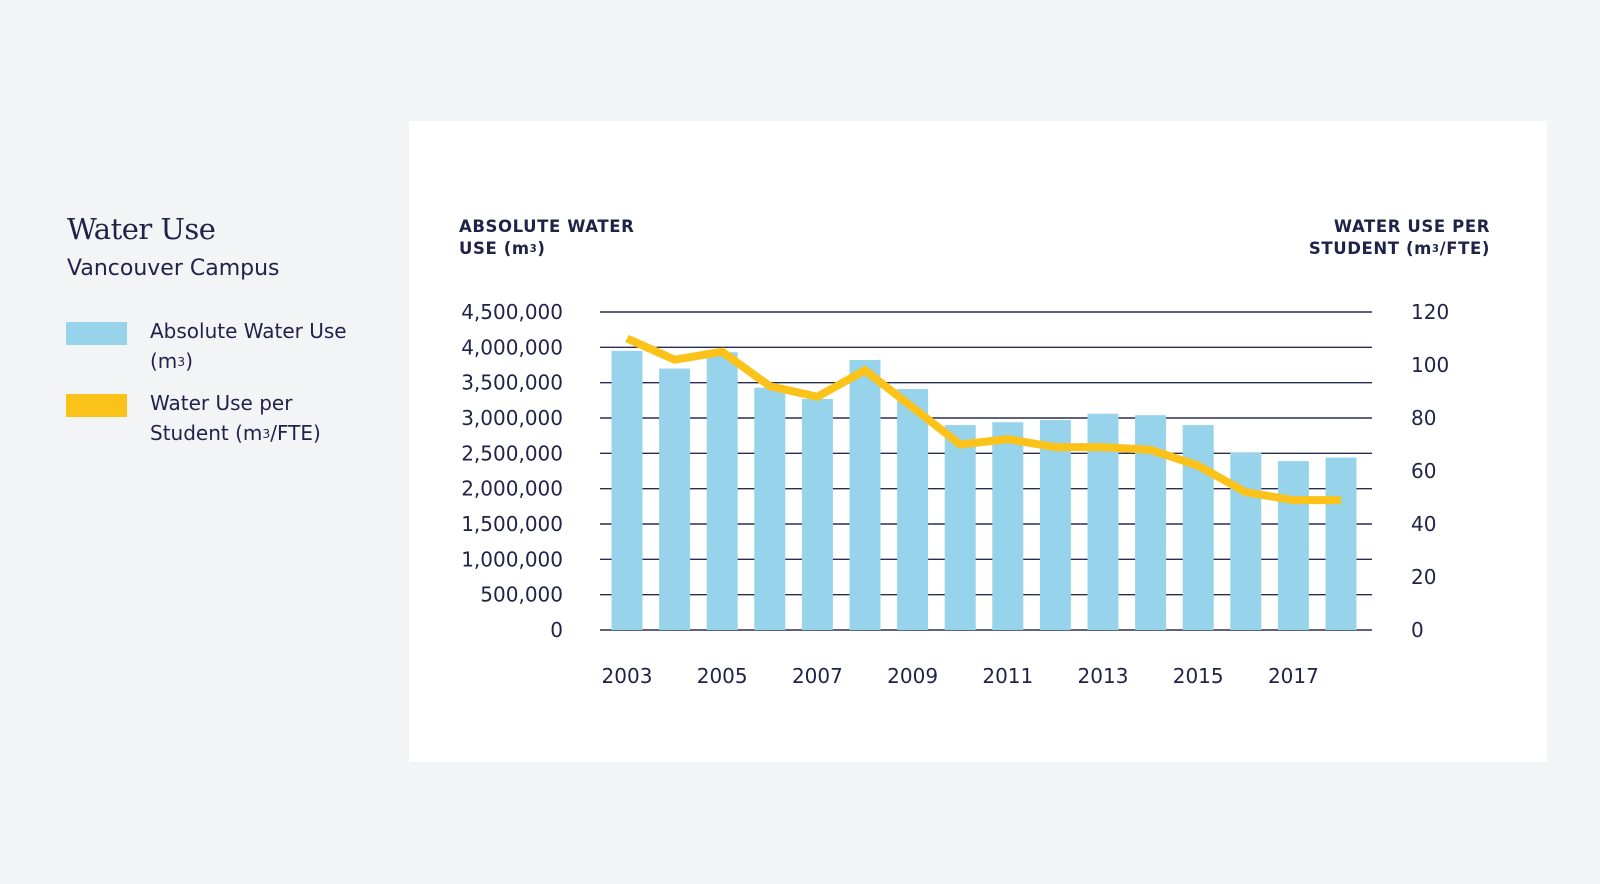  What do you see at coordinates (1430, 312) in the screenshot?
I see `right-tick-label: 120` at bounding box center [1430, 312].